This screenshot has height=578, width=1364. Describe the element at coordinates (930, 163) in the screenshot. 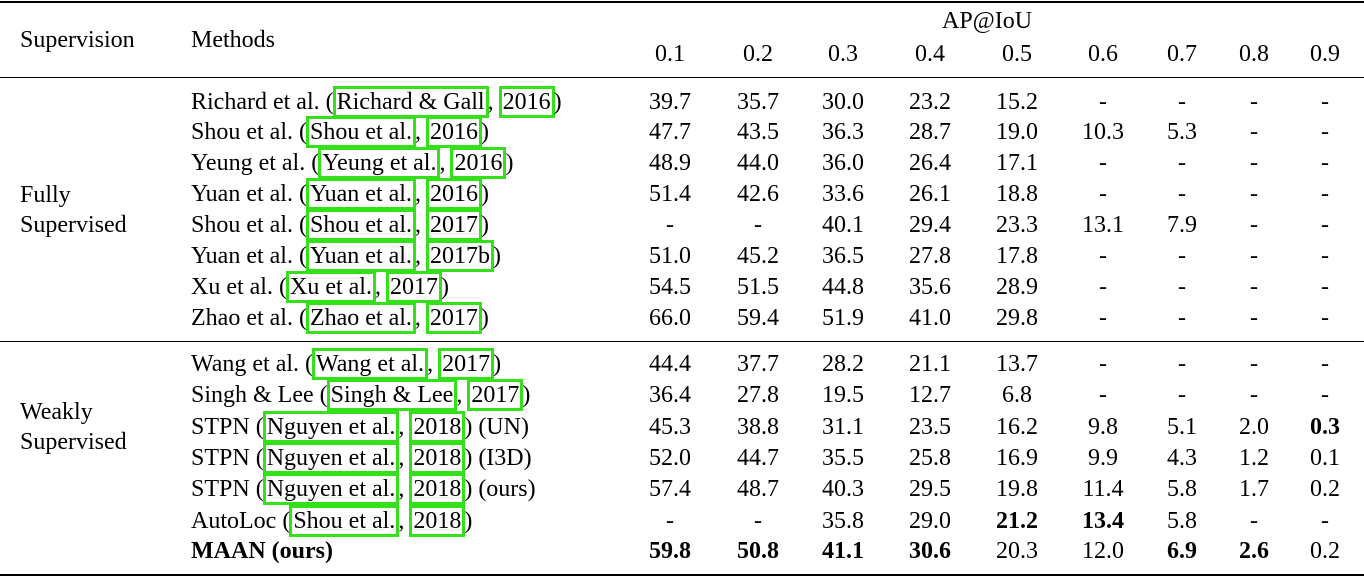

I see `ap-value-cell: 26.4` at that location.